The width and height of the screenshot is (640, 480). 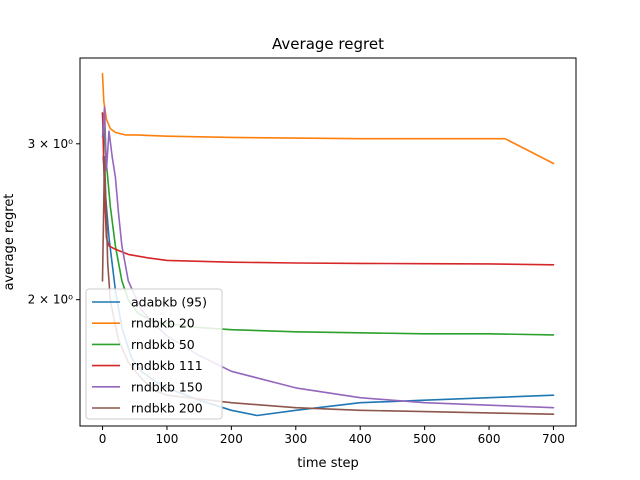 I want to click on x-axis-label: time step, so click(x=328, y=463).